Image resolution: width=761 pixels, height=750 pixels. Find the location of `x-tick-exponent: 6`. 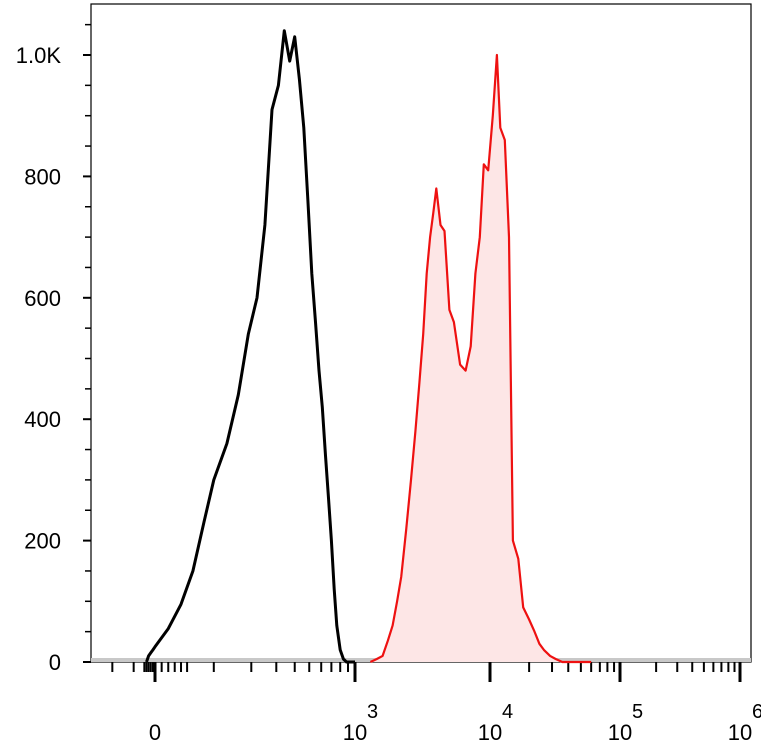

x-tick-exponent: 6 is located at coordinates (756, 712).